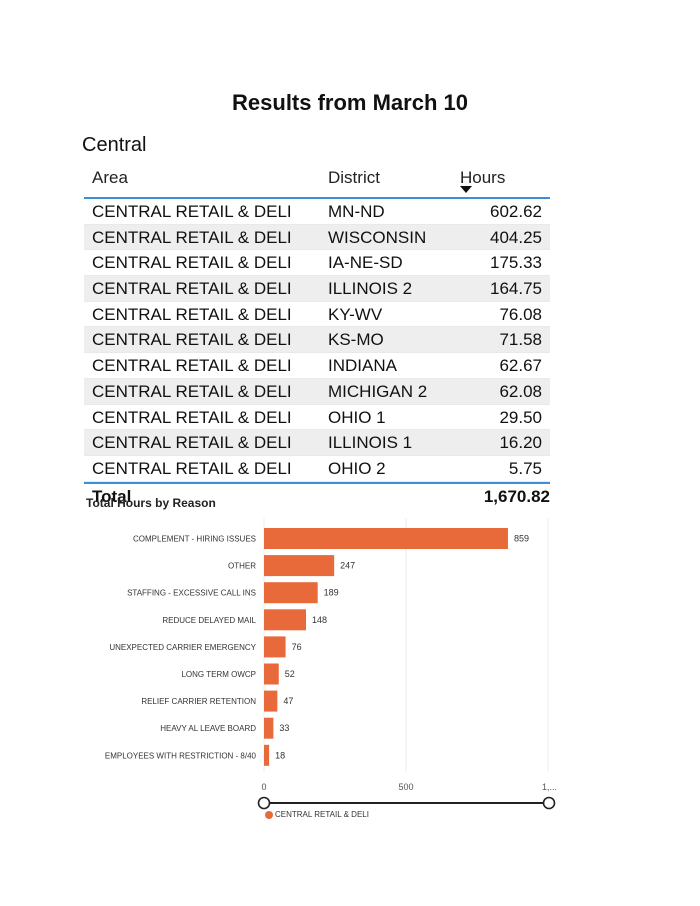  Describe the element at coordinates (516, 263) in the screenshot. I see `table-cell-hours: 175.33` at that location.